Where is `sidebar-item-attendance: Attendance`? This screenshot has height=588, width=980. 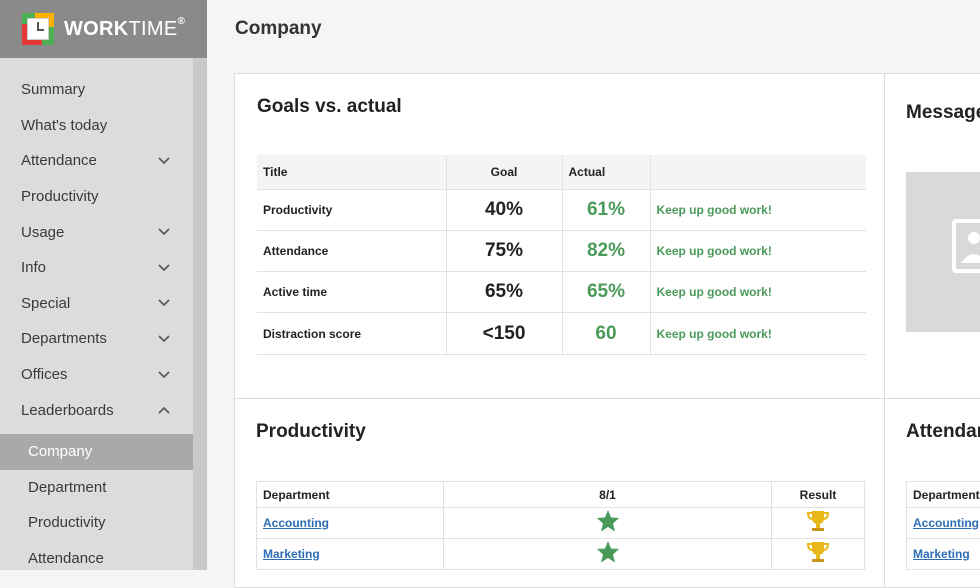 sidebar-item-attendance: Attendance is located at coordinates (96, 161).